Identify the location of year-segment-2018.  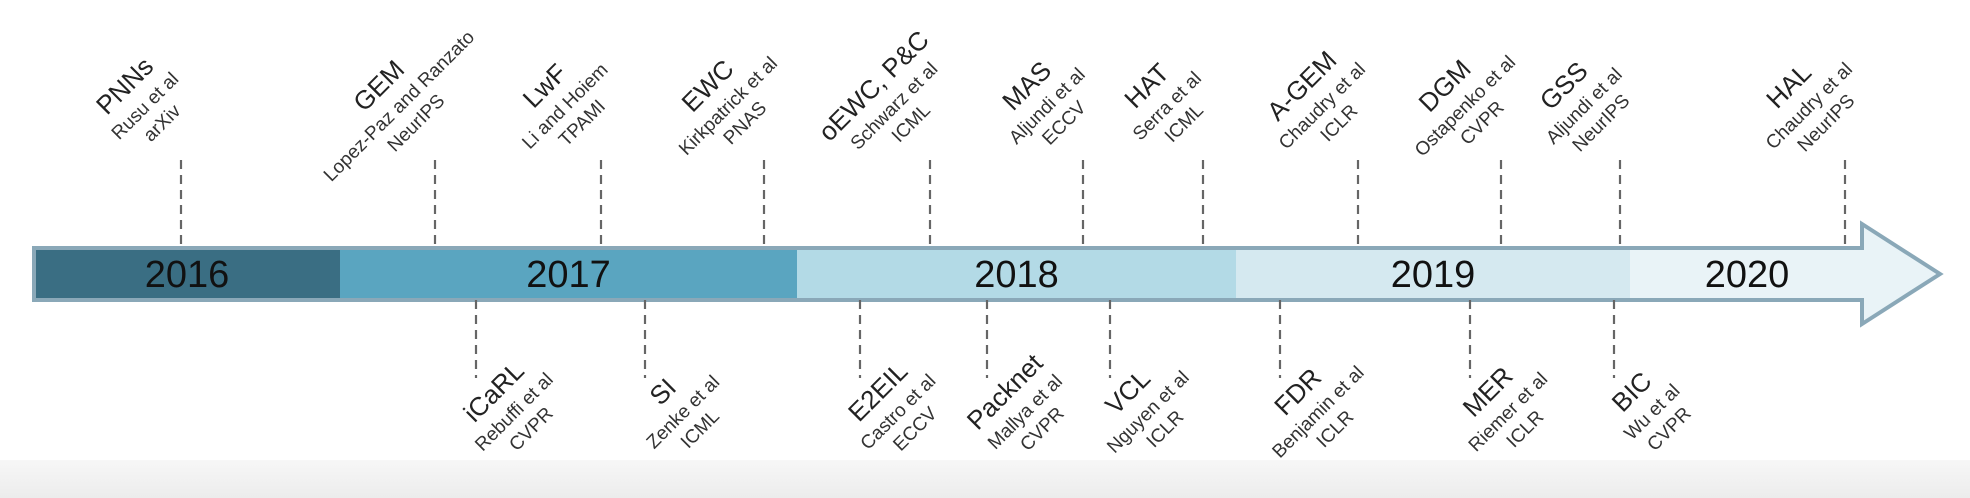
(1016, 274).